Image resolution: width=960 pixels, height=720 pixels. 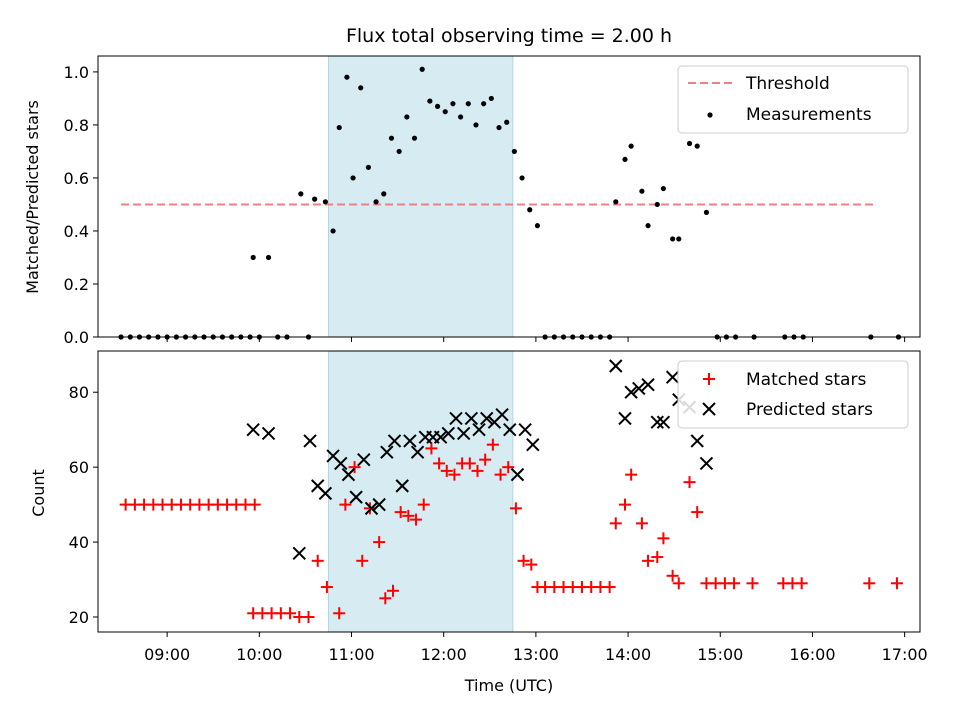 What do you see at coordinates (76, 337) in the screenshot?
I see `top-y-tick-label: 0.0` at bounding box center [76, 337].